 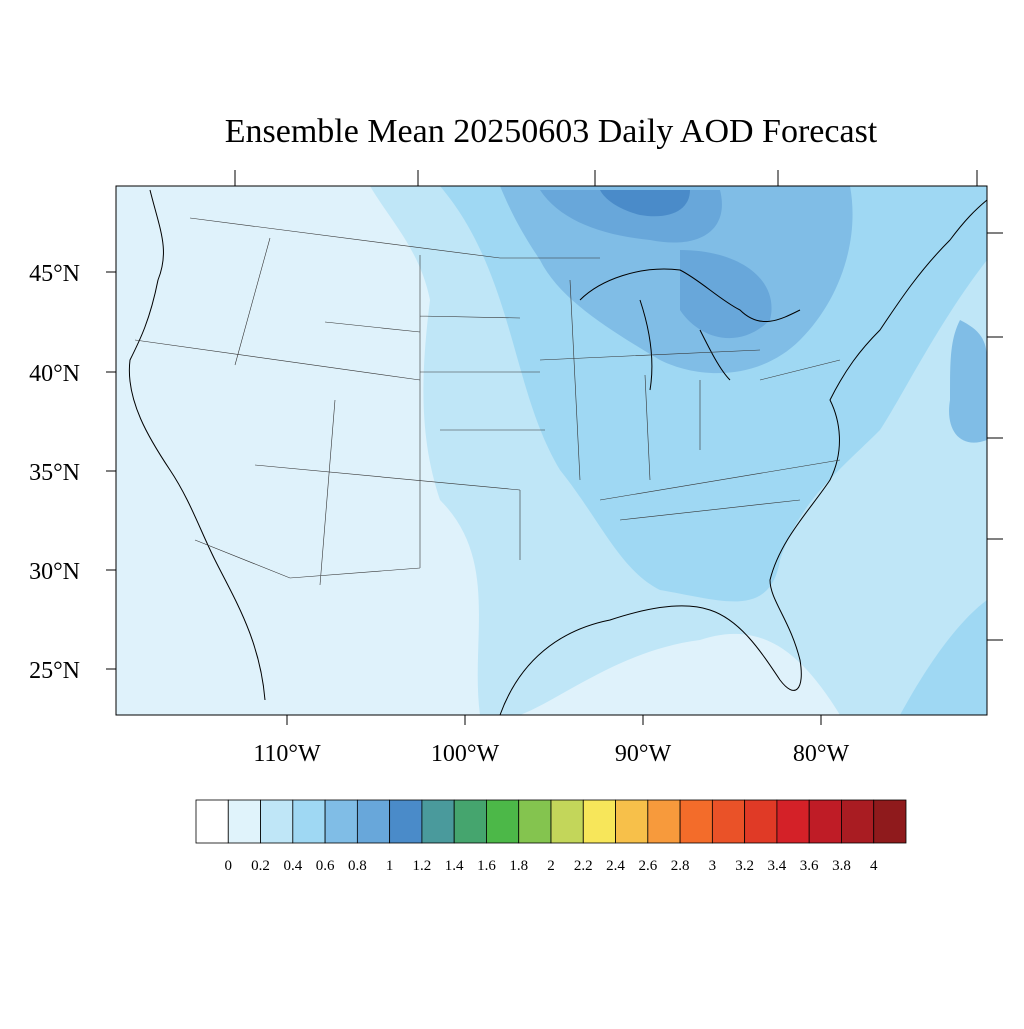 I want to click on colorbar-label: 1.4, so click(x=454, y=866).